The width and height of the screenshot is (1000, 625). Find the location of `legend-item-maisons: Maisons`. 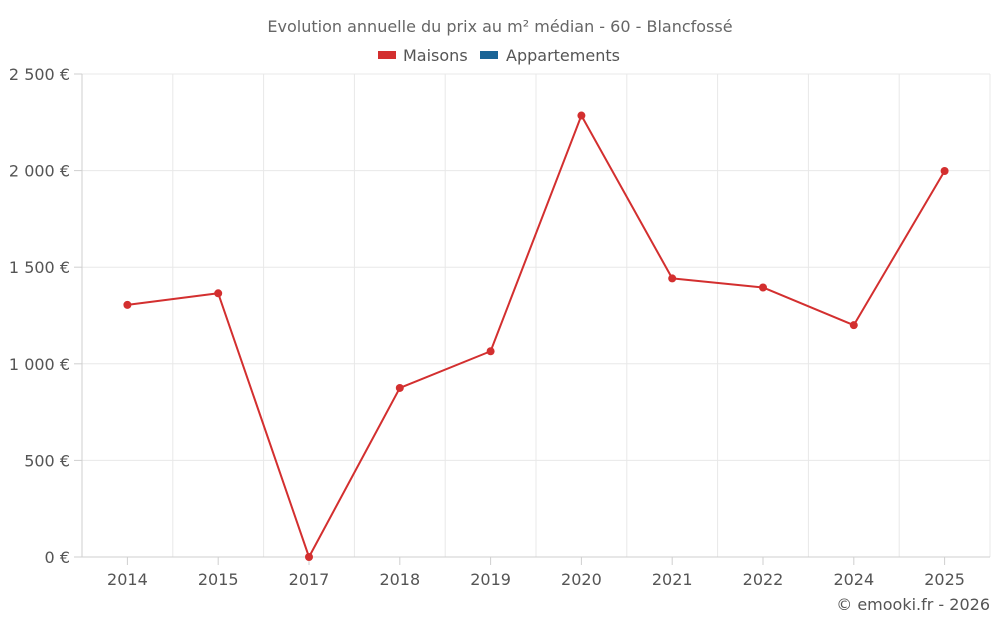

legend-item-maisons: Maisons is located at coordinates (423, 55).